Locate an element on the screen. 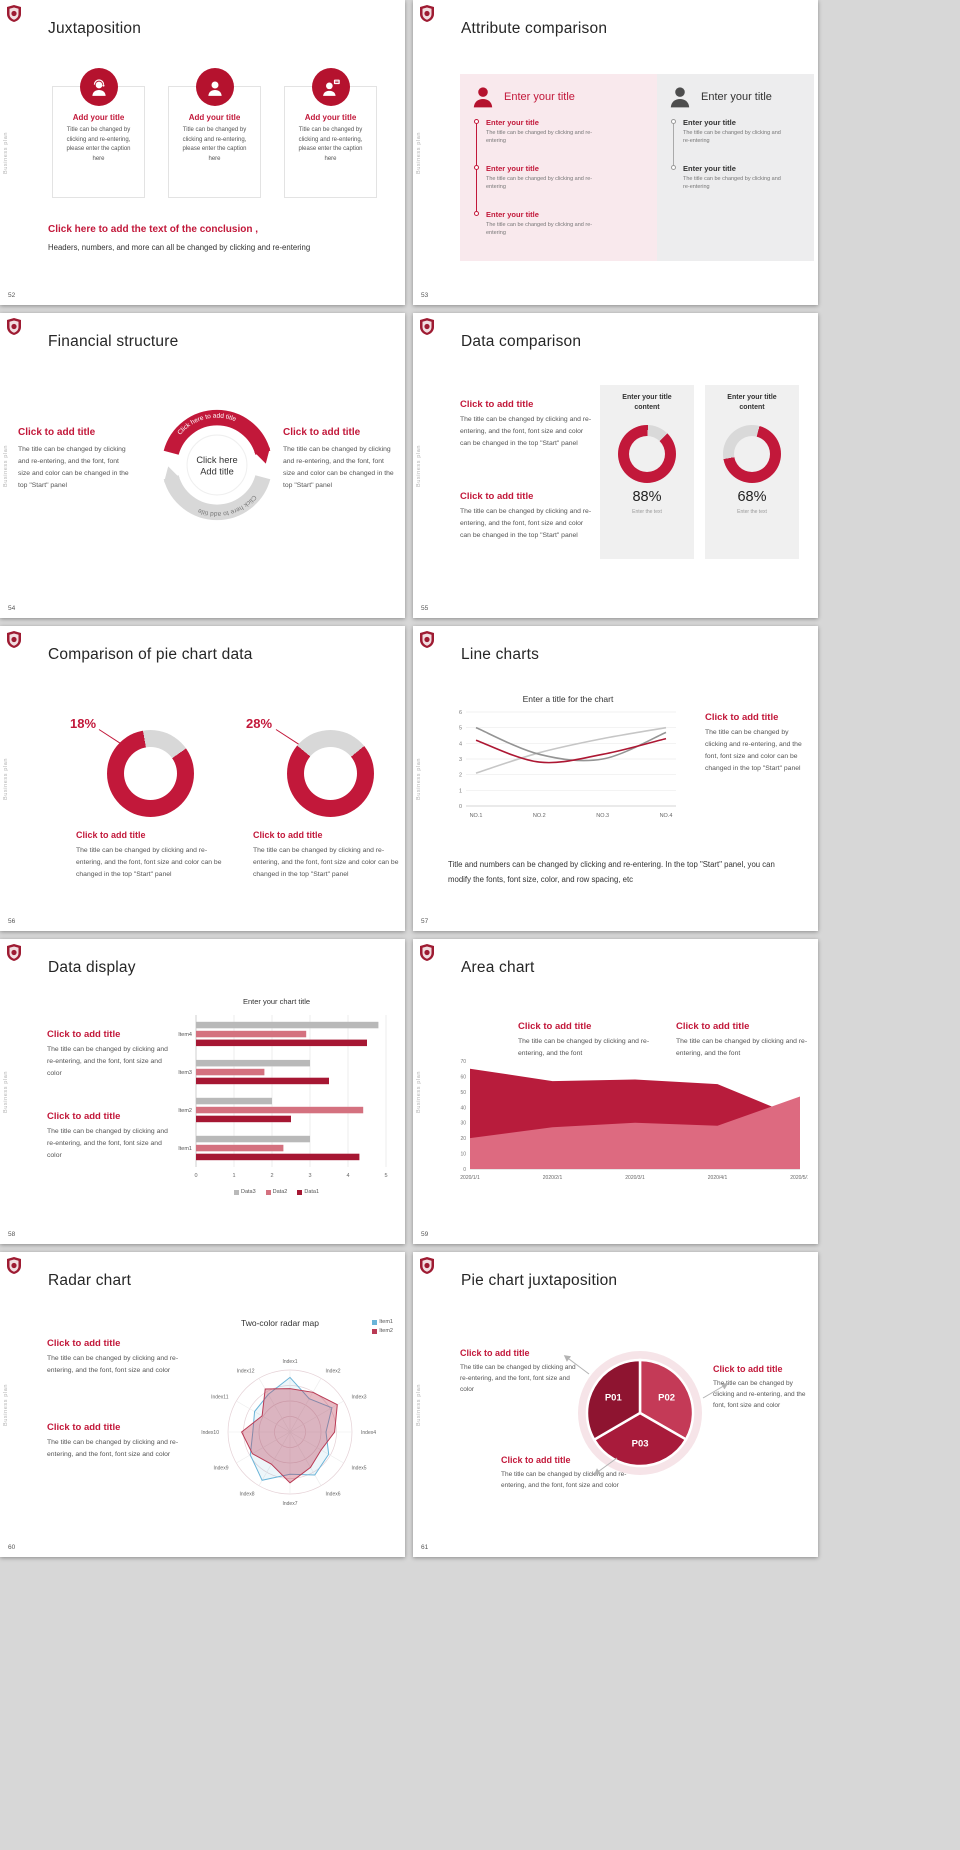  page-title: Data display is located at coordinates (92, 967).